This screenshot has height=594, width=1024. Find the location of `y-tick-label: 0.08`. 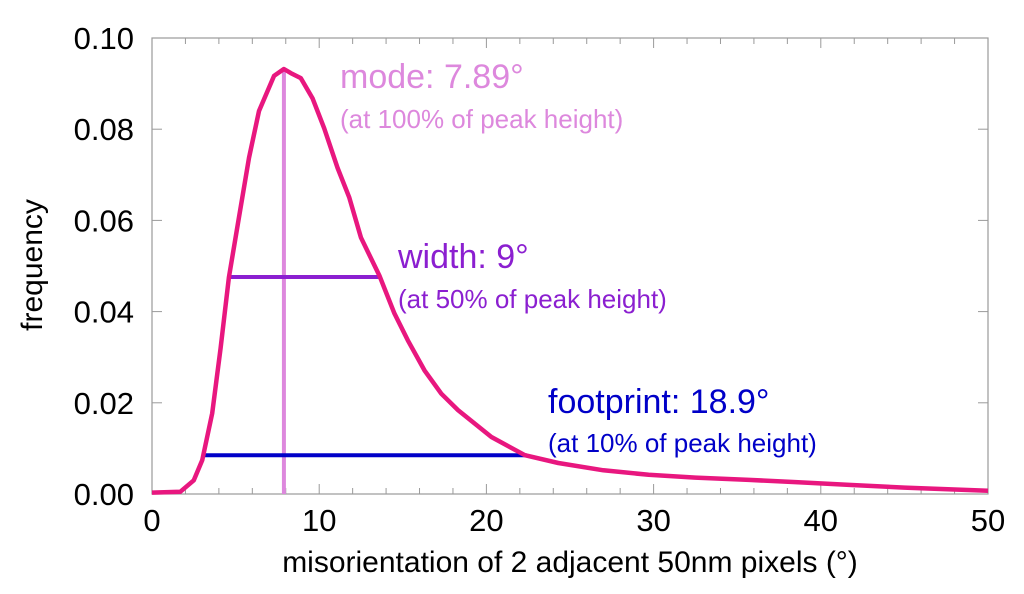

y-tick-label: 0.08 is located at coordinates (104, 129).